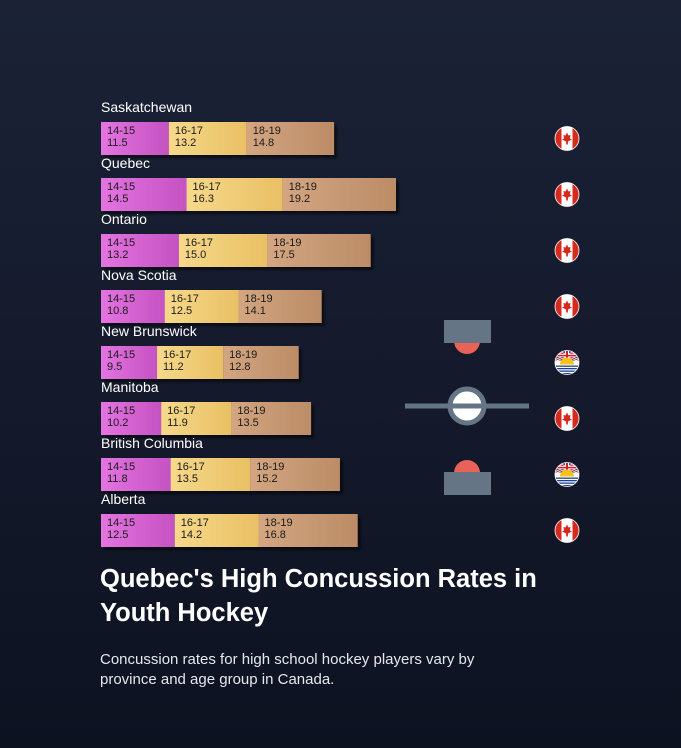  I want to click on category-label: New Brunswick, so click(149, 331).